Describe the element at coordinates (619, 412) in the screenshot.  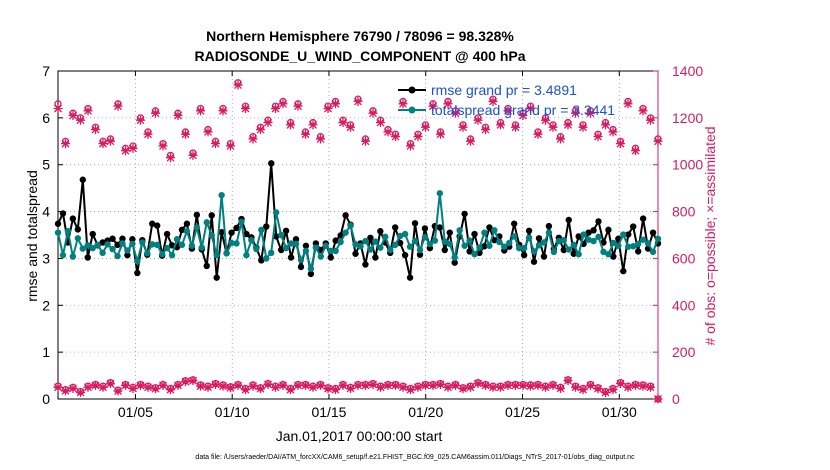
I see `x-tick-label: 01/30` at that location.